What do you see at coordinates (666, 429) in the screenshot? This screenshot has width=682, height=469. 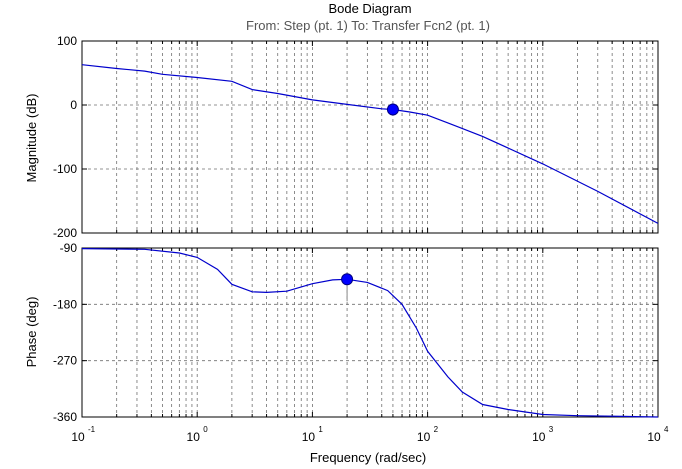 I see `x-tick-exponent: 4` at bounding box center [666, 429].